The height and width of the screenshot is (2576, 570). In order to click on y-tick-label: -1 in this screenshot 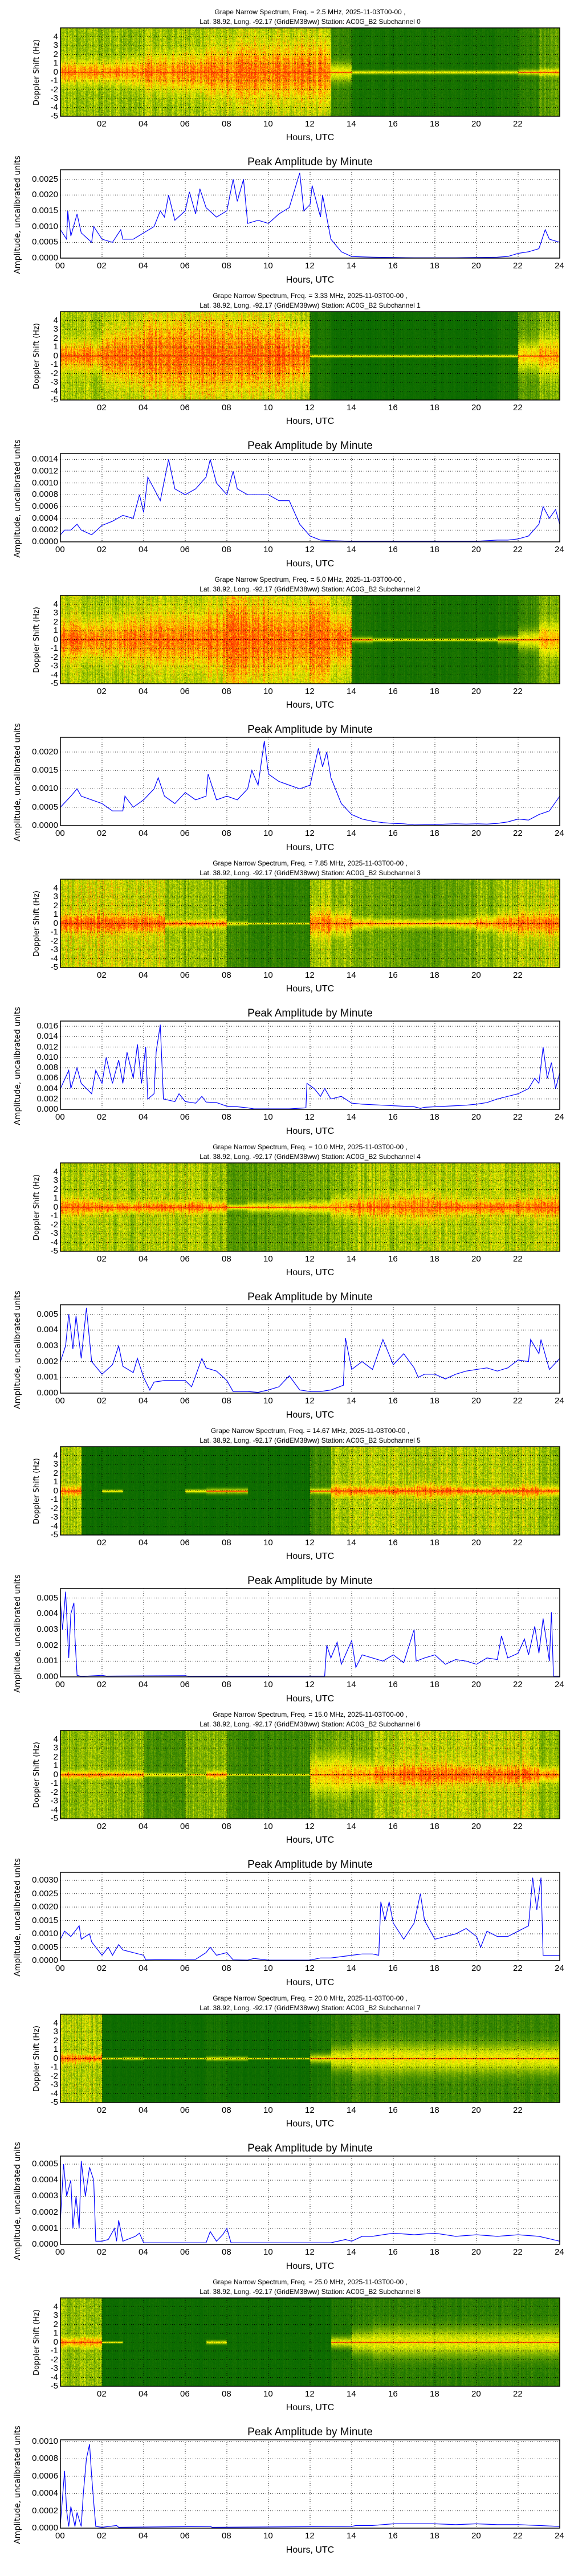, I will do `click(54, 1499)`.